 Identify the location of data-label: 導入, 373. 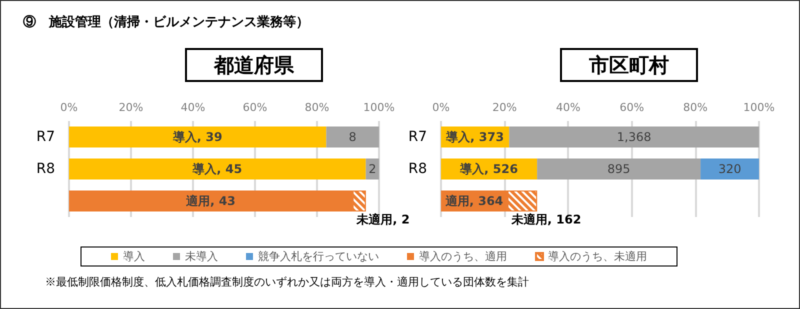
(474, 137).